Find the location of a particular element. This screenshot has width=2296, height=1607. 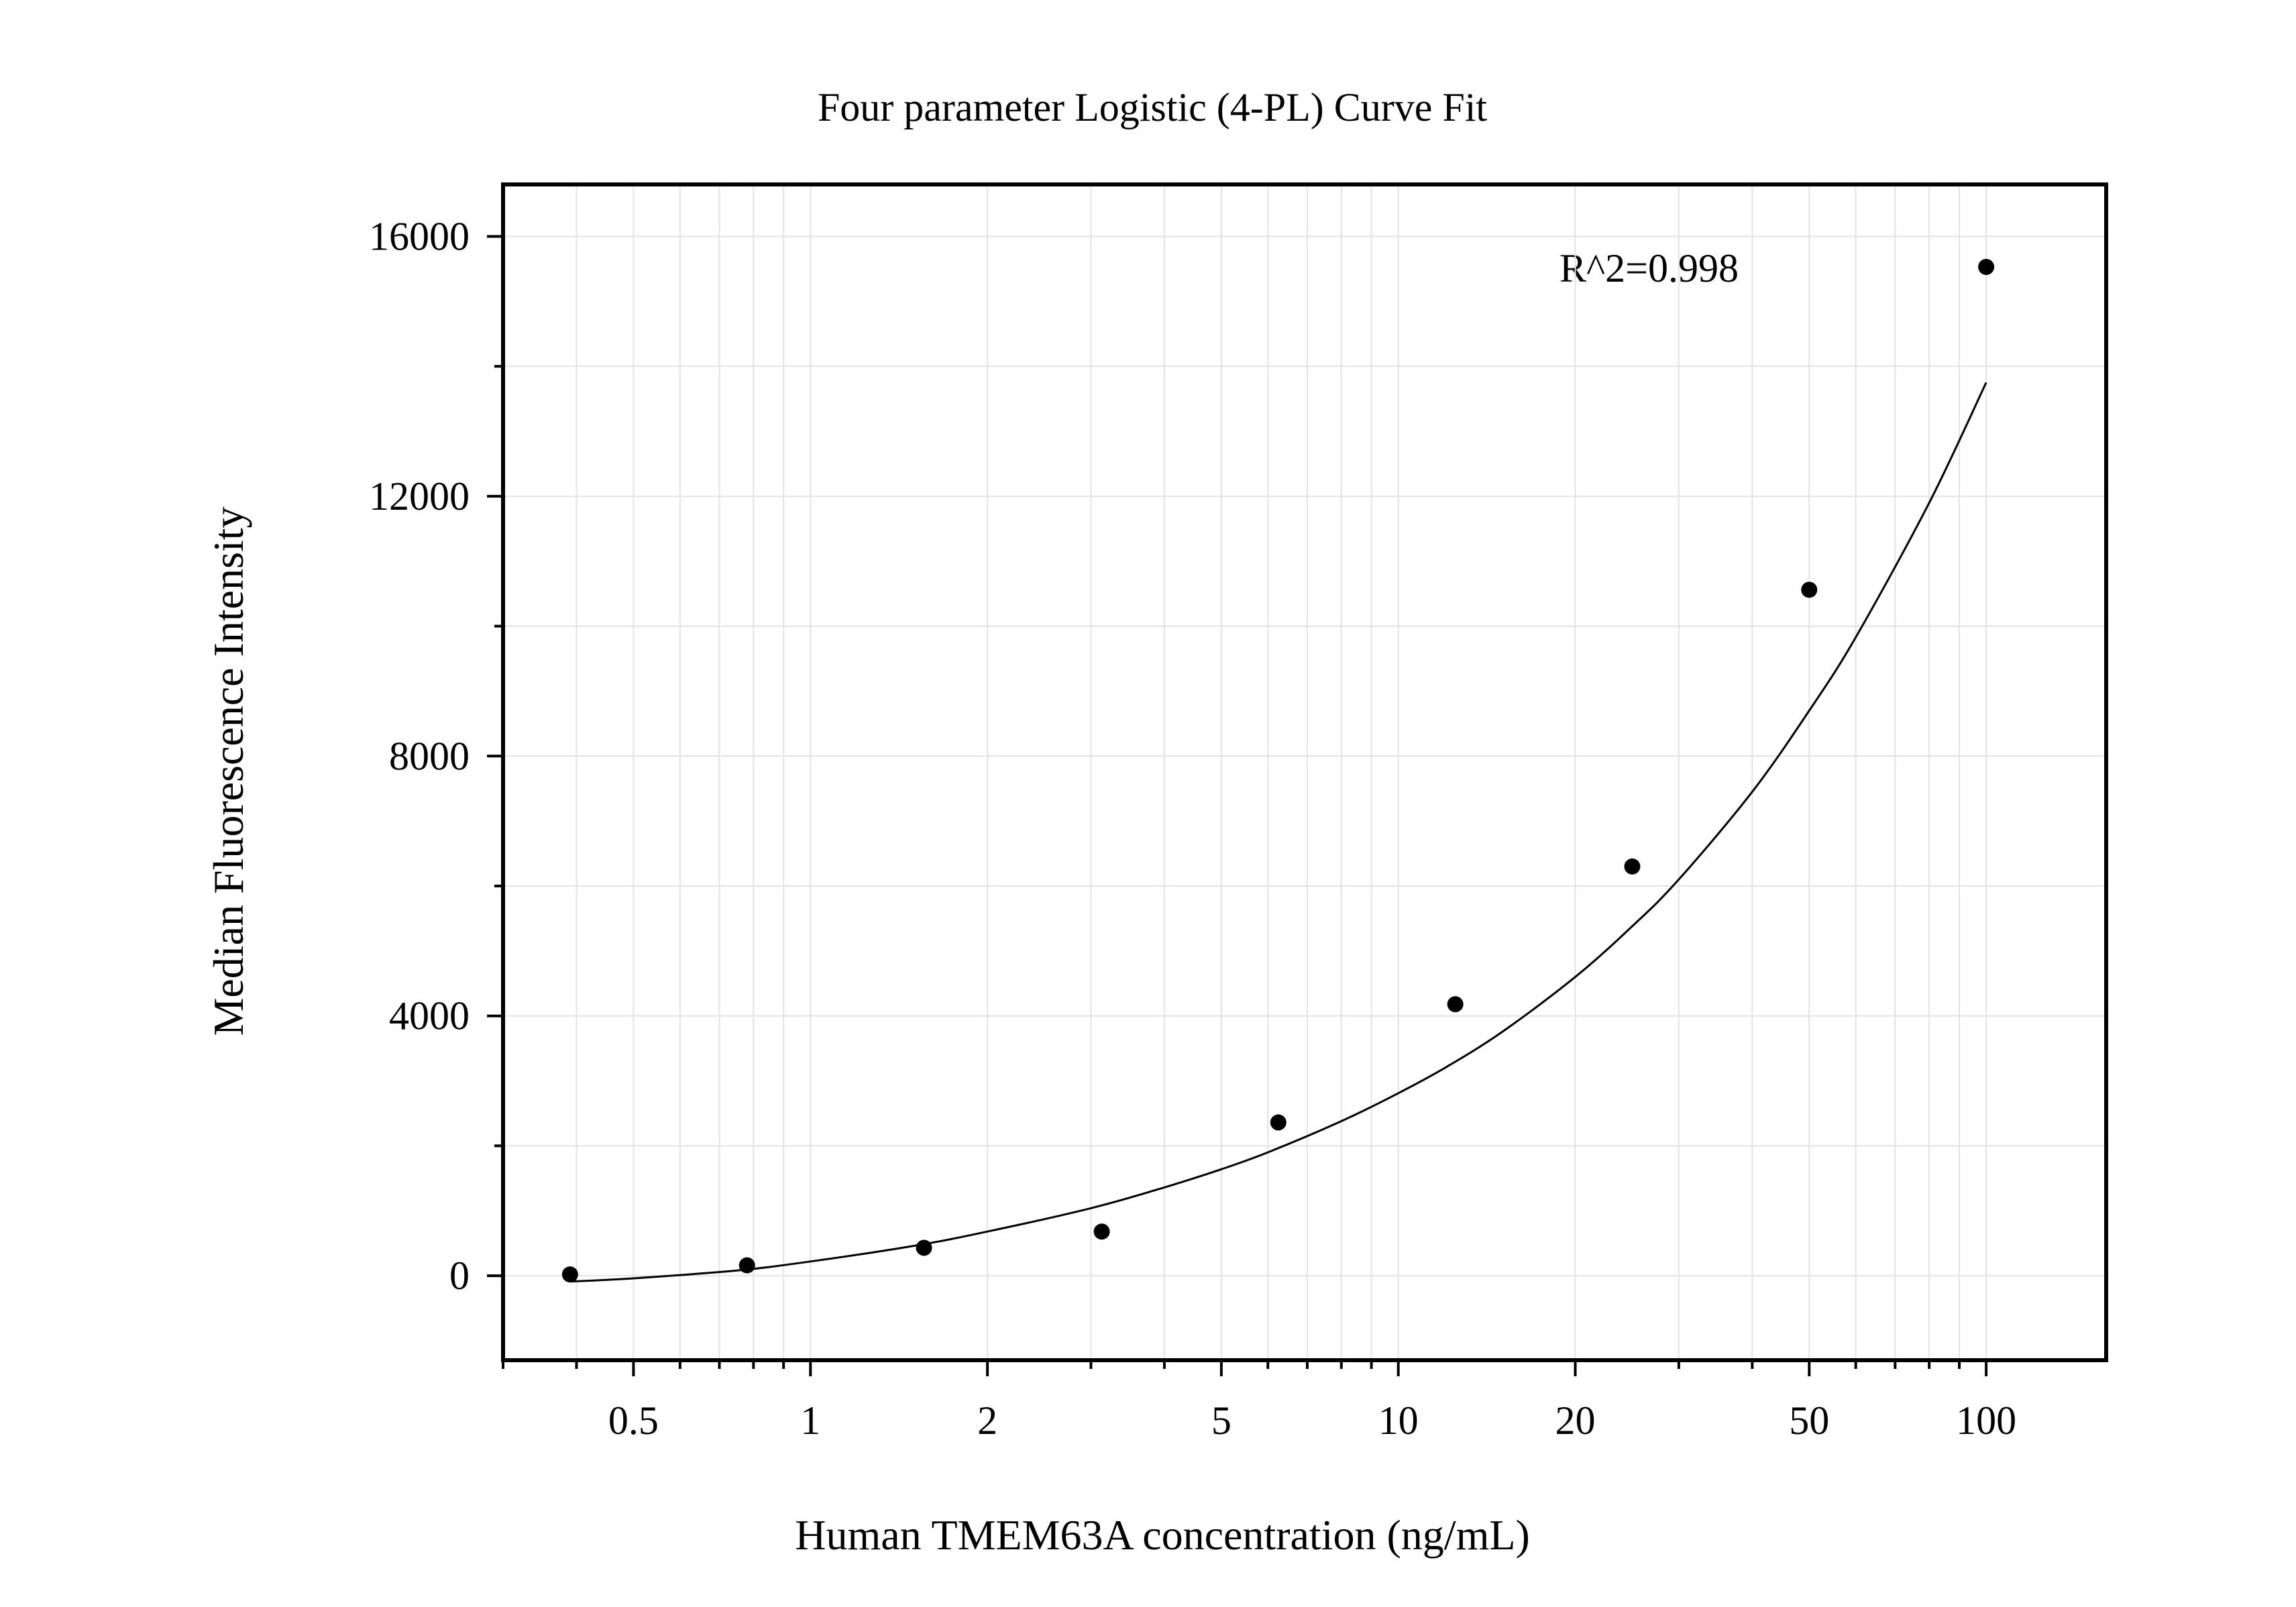

x-axis-label: Human TMEM63A concentration (ng/mL) is located at coordinates (1162, 1535).